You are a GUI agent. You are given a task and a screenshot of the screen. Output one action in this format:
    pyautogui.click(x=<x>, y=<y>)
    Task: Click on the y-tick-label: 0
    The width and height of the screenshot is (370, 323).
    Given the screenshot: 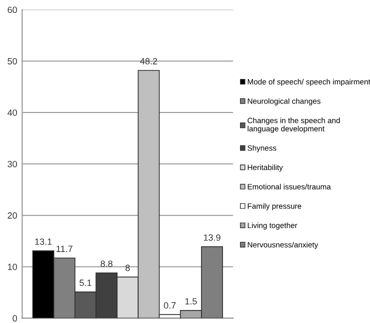 What is the action you would take?
    pyautogui.click(x=14, y=318)
    